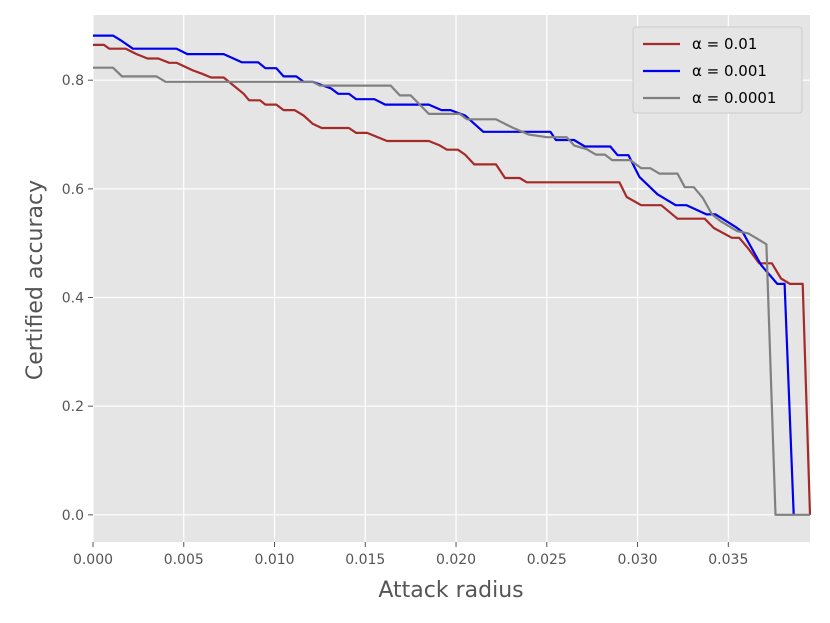 Image resolution: width=830 pixels, height=623 pixels. What do you see at coordinates (93, 560) in the screenshot?
I see `x-tick-label: 0.000` at bounding box center [93, 560].